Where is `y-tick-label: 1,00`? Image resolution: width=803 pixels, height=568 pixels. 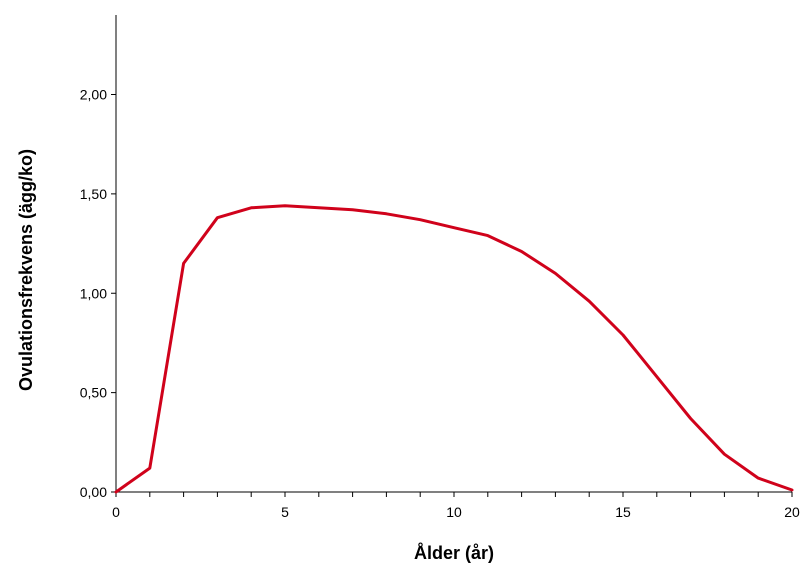 y-tick-label: 1,00 is located at coordinates (93, 293).